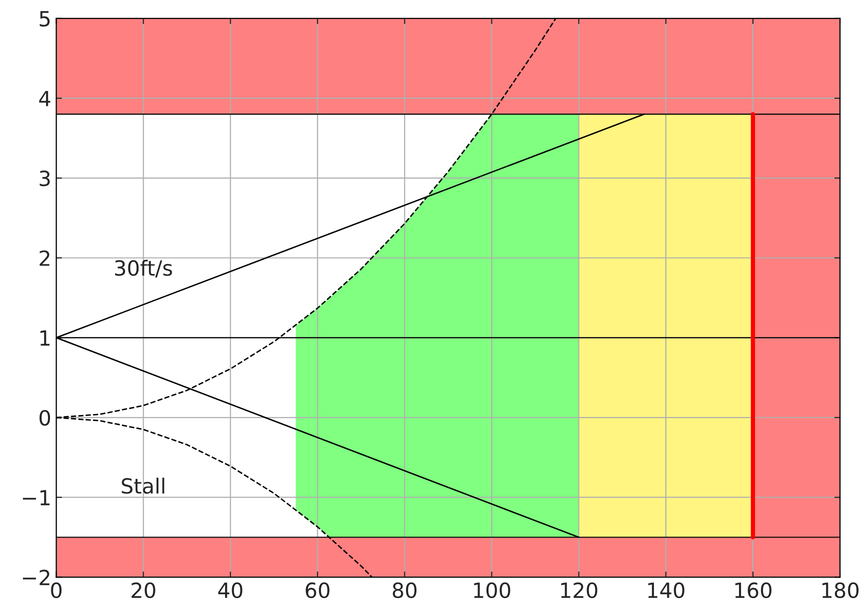 This screenshot has height=614, width=866. Describe the element at coordinates (318, 590) in the screenshot. I see `x-tick-label: 60` at that location.